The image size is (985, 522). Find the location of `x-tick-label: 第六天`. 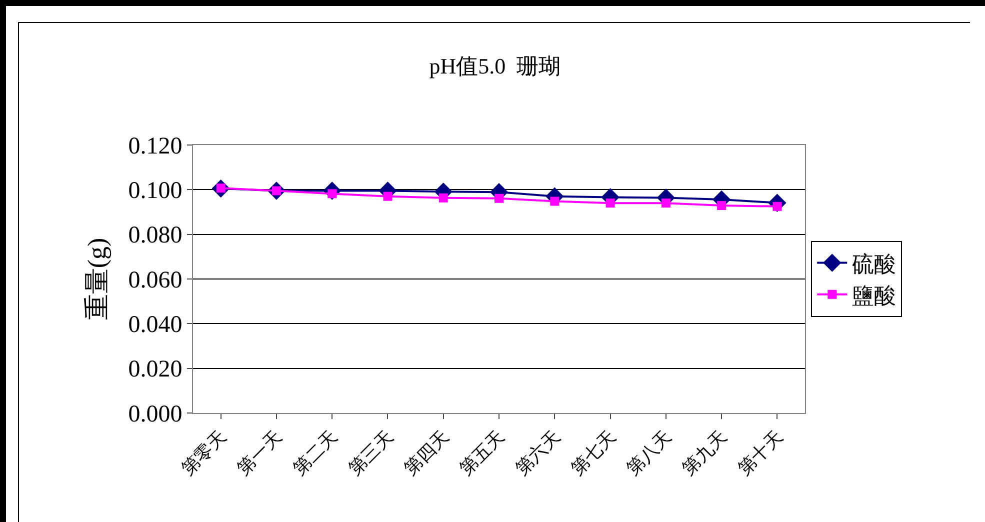

x-tick-label: 第六天 is located at coordinates (538, 452).